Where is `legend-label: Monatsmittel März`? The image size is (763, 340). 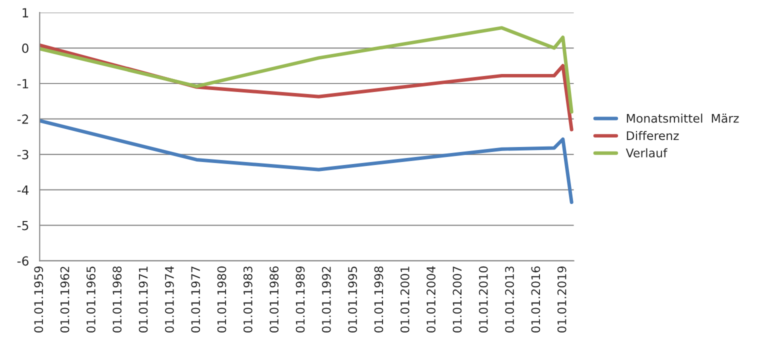
legend-label: Monatsmittel März is located at coordinates (682, 118).